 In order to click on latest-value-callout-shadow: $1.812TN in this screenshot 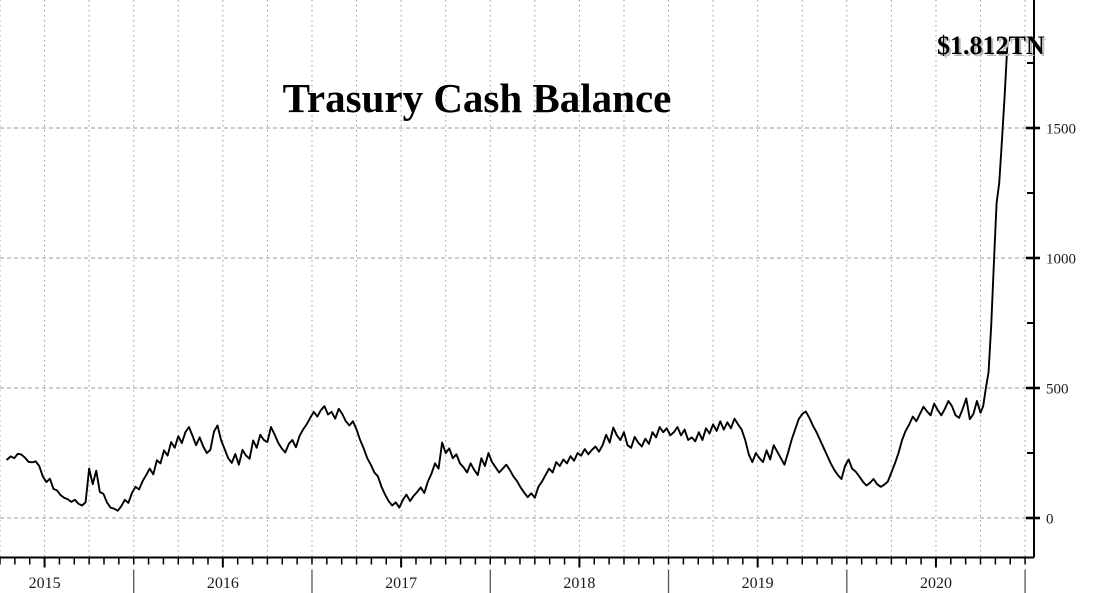, I will do `click(993, 47)`.